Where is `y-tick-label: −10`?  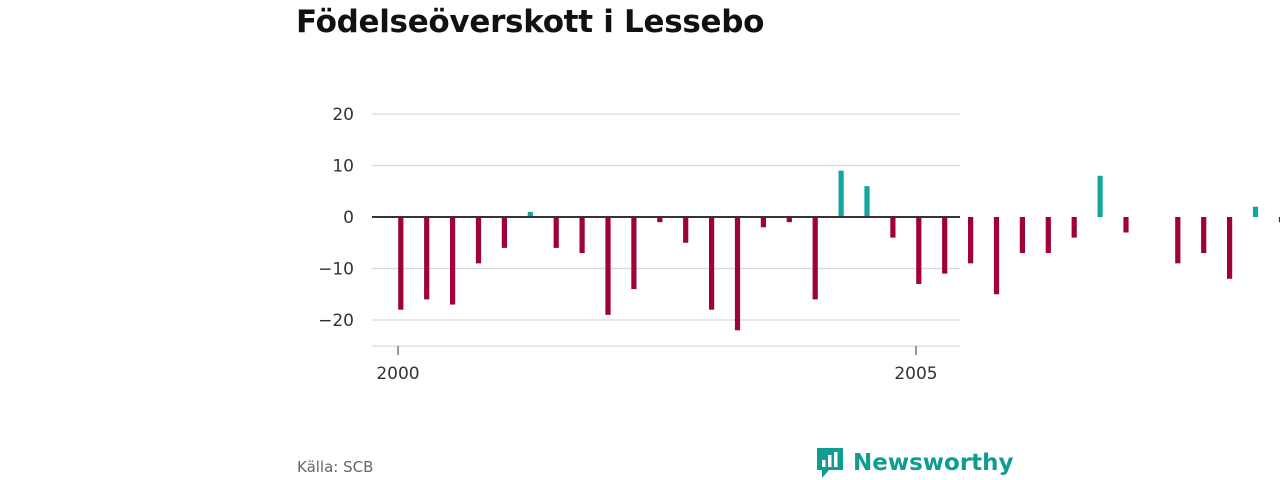
y-tick-label: −10 is located at coordinates (336, 270).